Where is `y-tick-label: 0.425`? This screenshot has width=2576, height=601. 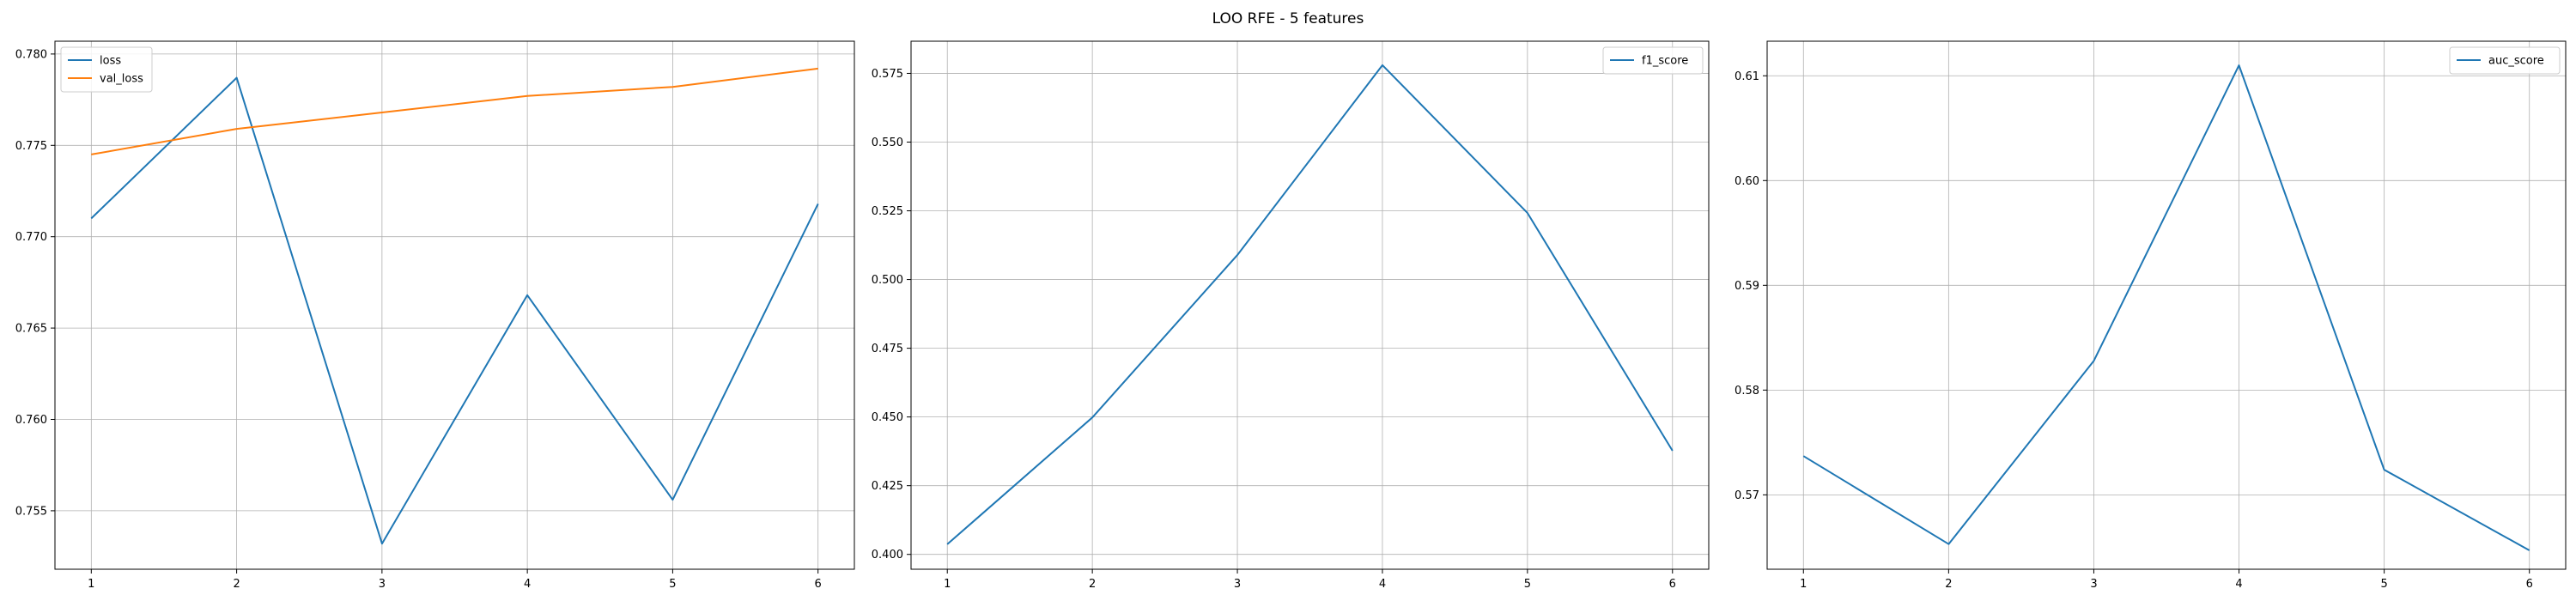 y-tick-label: 0.425 is located at coordinates (888, 486).